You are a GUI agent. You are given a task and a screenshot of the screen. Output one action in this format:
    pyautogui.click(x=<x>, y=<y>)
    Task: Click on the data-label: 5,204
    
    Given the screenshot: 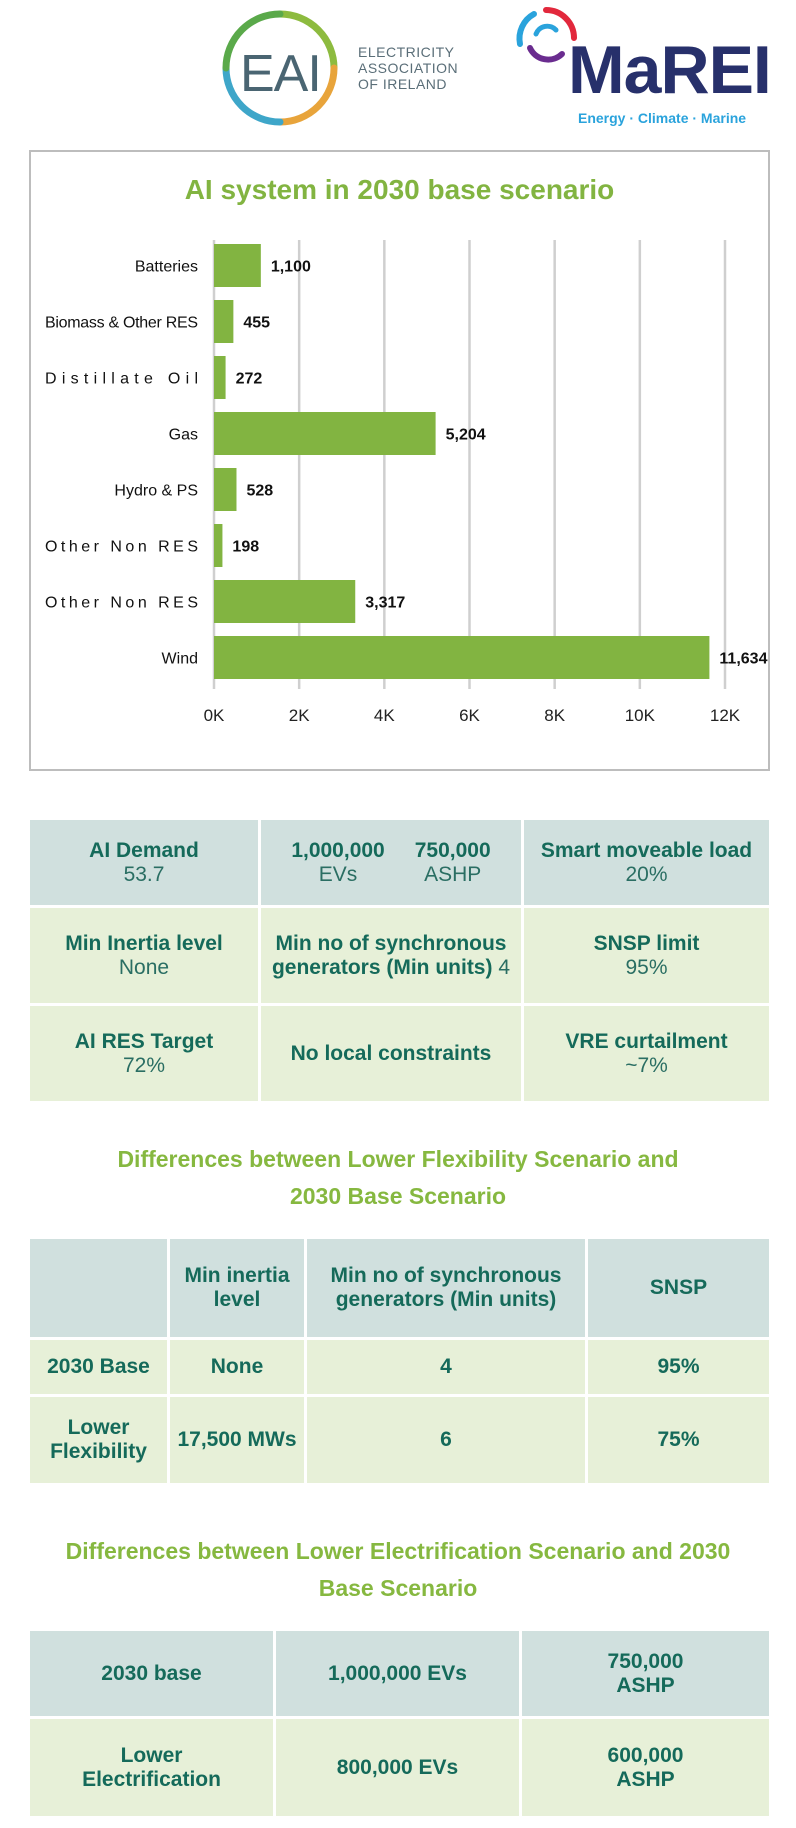 What is the action you would take?
    pyautogui.click(x=466, y=435)
    